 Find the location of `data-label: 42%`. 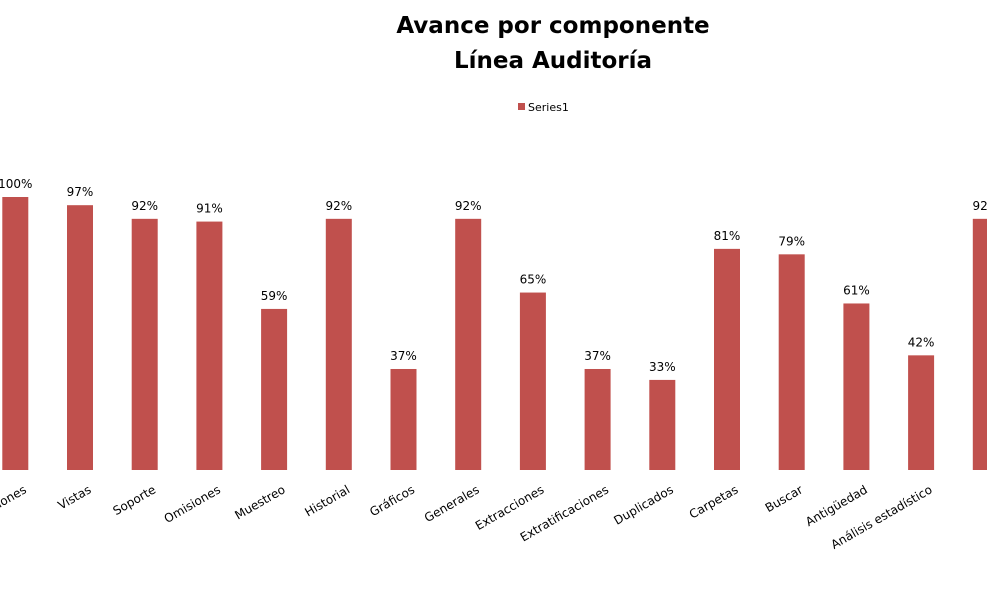

data-label: 42% is located at coordinates (921, 342).